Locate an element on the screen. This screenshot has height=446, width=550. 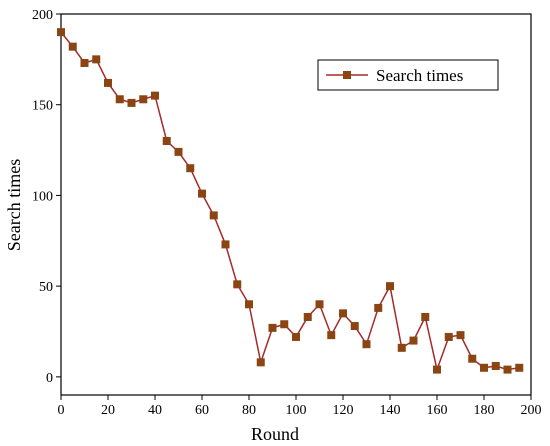
legend-label: Search times is located at coordinates (419, 75).